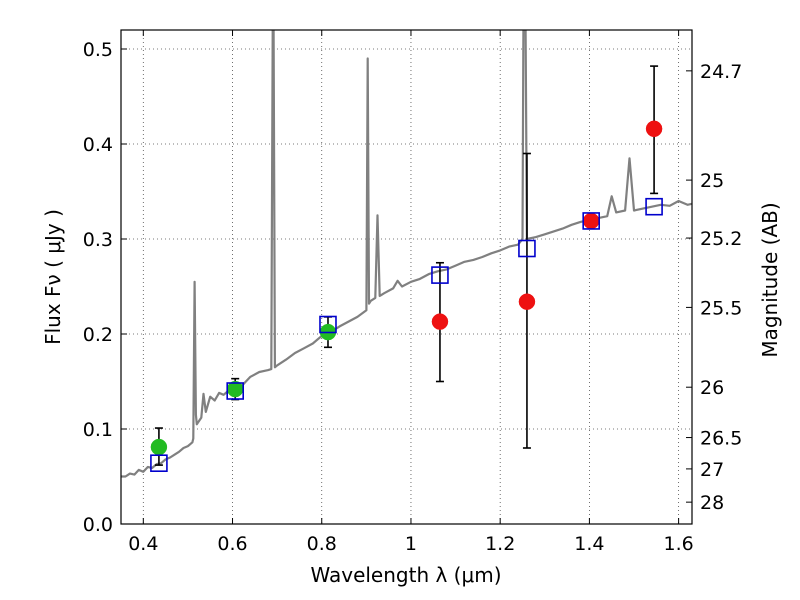 Image resolution: width=800 pixels, height=600 pixels. Describe the element at coordinates (98, 525) in the screenshot. I see `y-tick-label: 0.0` at that location.